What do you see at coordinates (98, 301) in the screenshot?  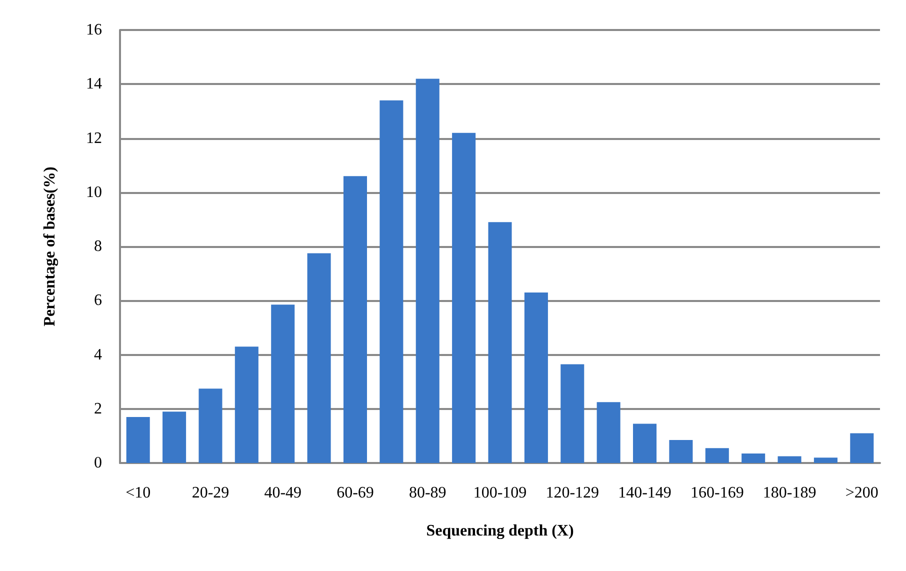 I see `y-tick-label: 6` at bounding box center [98, 301].